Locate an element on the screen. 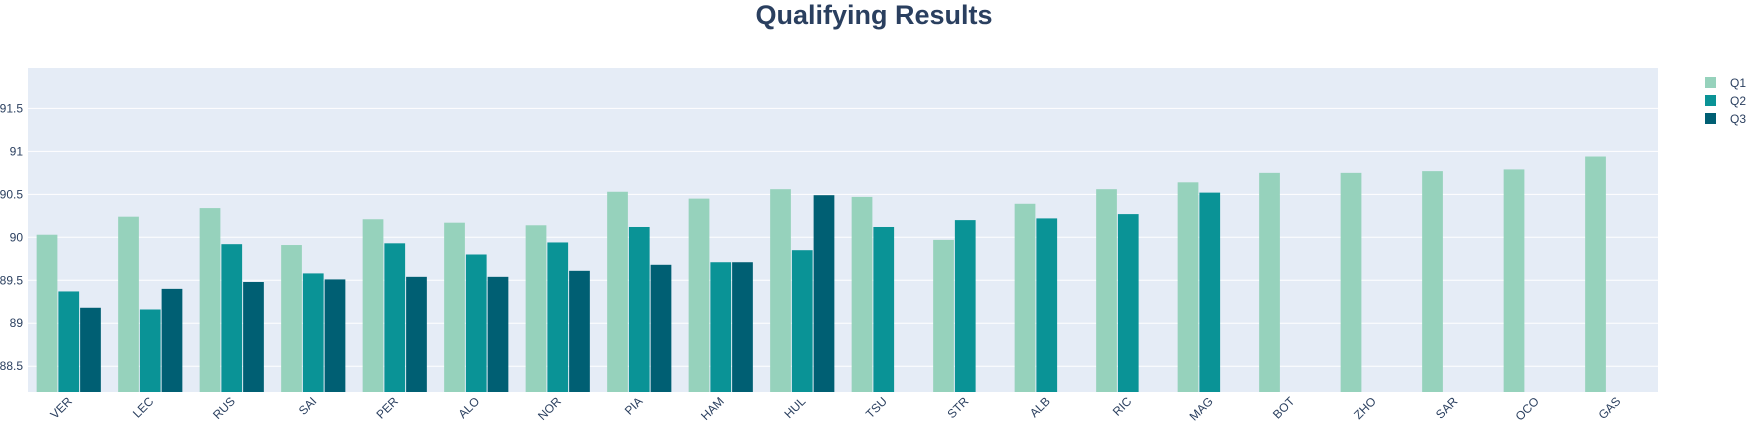 Image resolution: width=1748 pixels, height=423 pixels. bar-q2-tsu is located at coordinates (884, 309).